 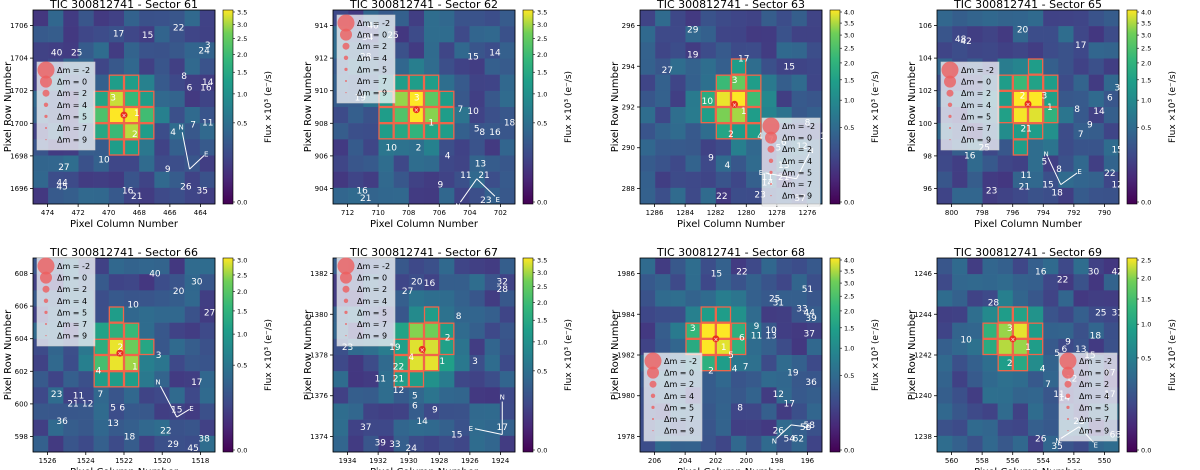 I want to click on panel-title: TIC 300812741 - Sector 61, so click(x=123, y=5).